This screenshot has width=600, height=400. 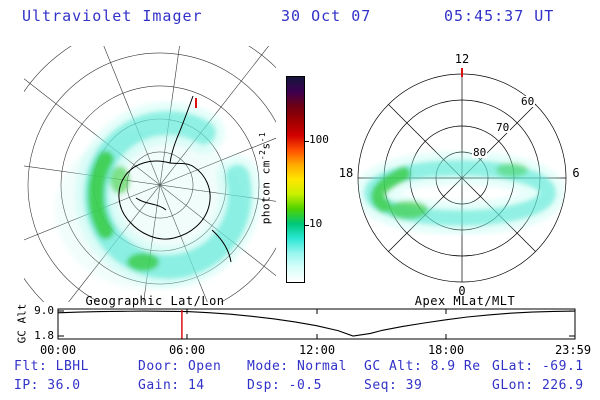 What do you see at coordinates (393, 385) in the screenshot?
I see `status-seq: Seq: 39` at bounding box center [393, 385].